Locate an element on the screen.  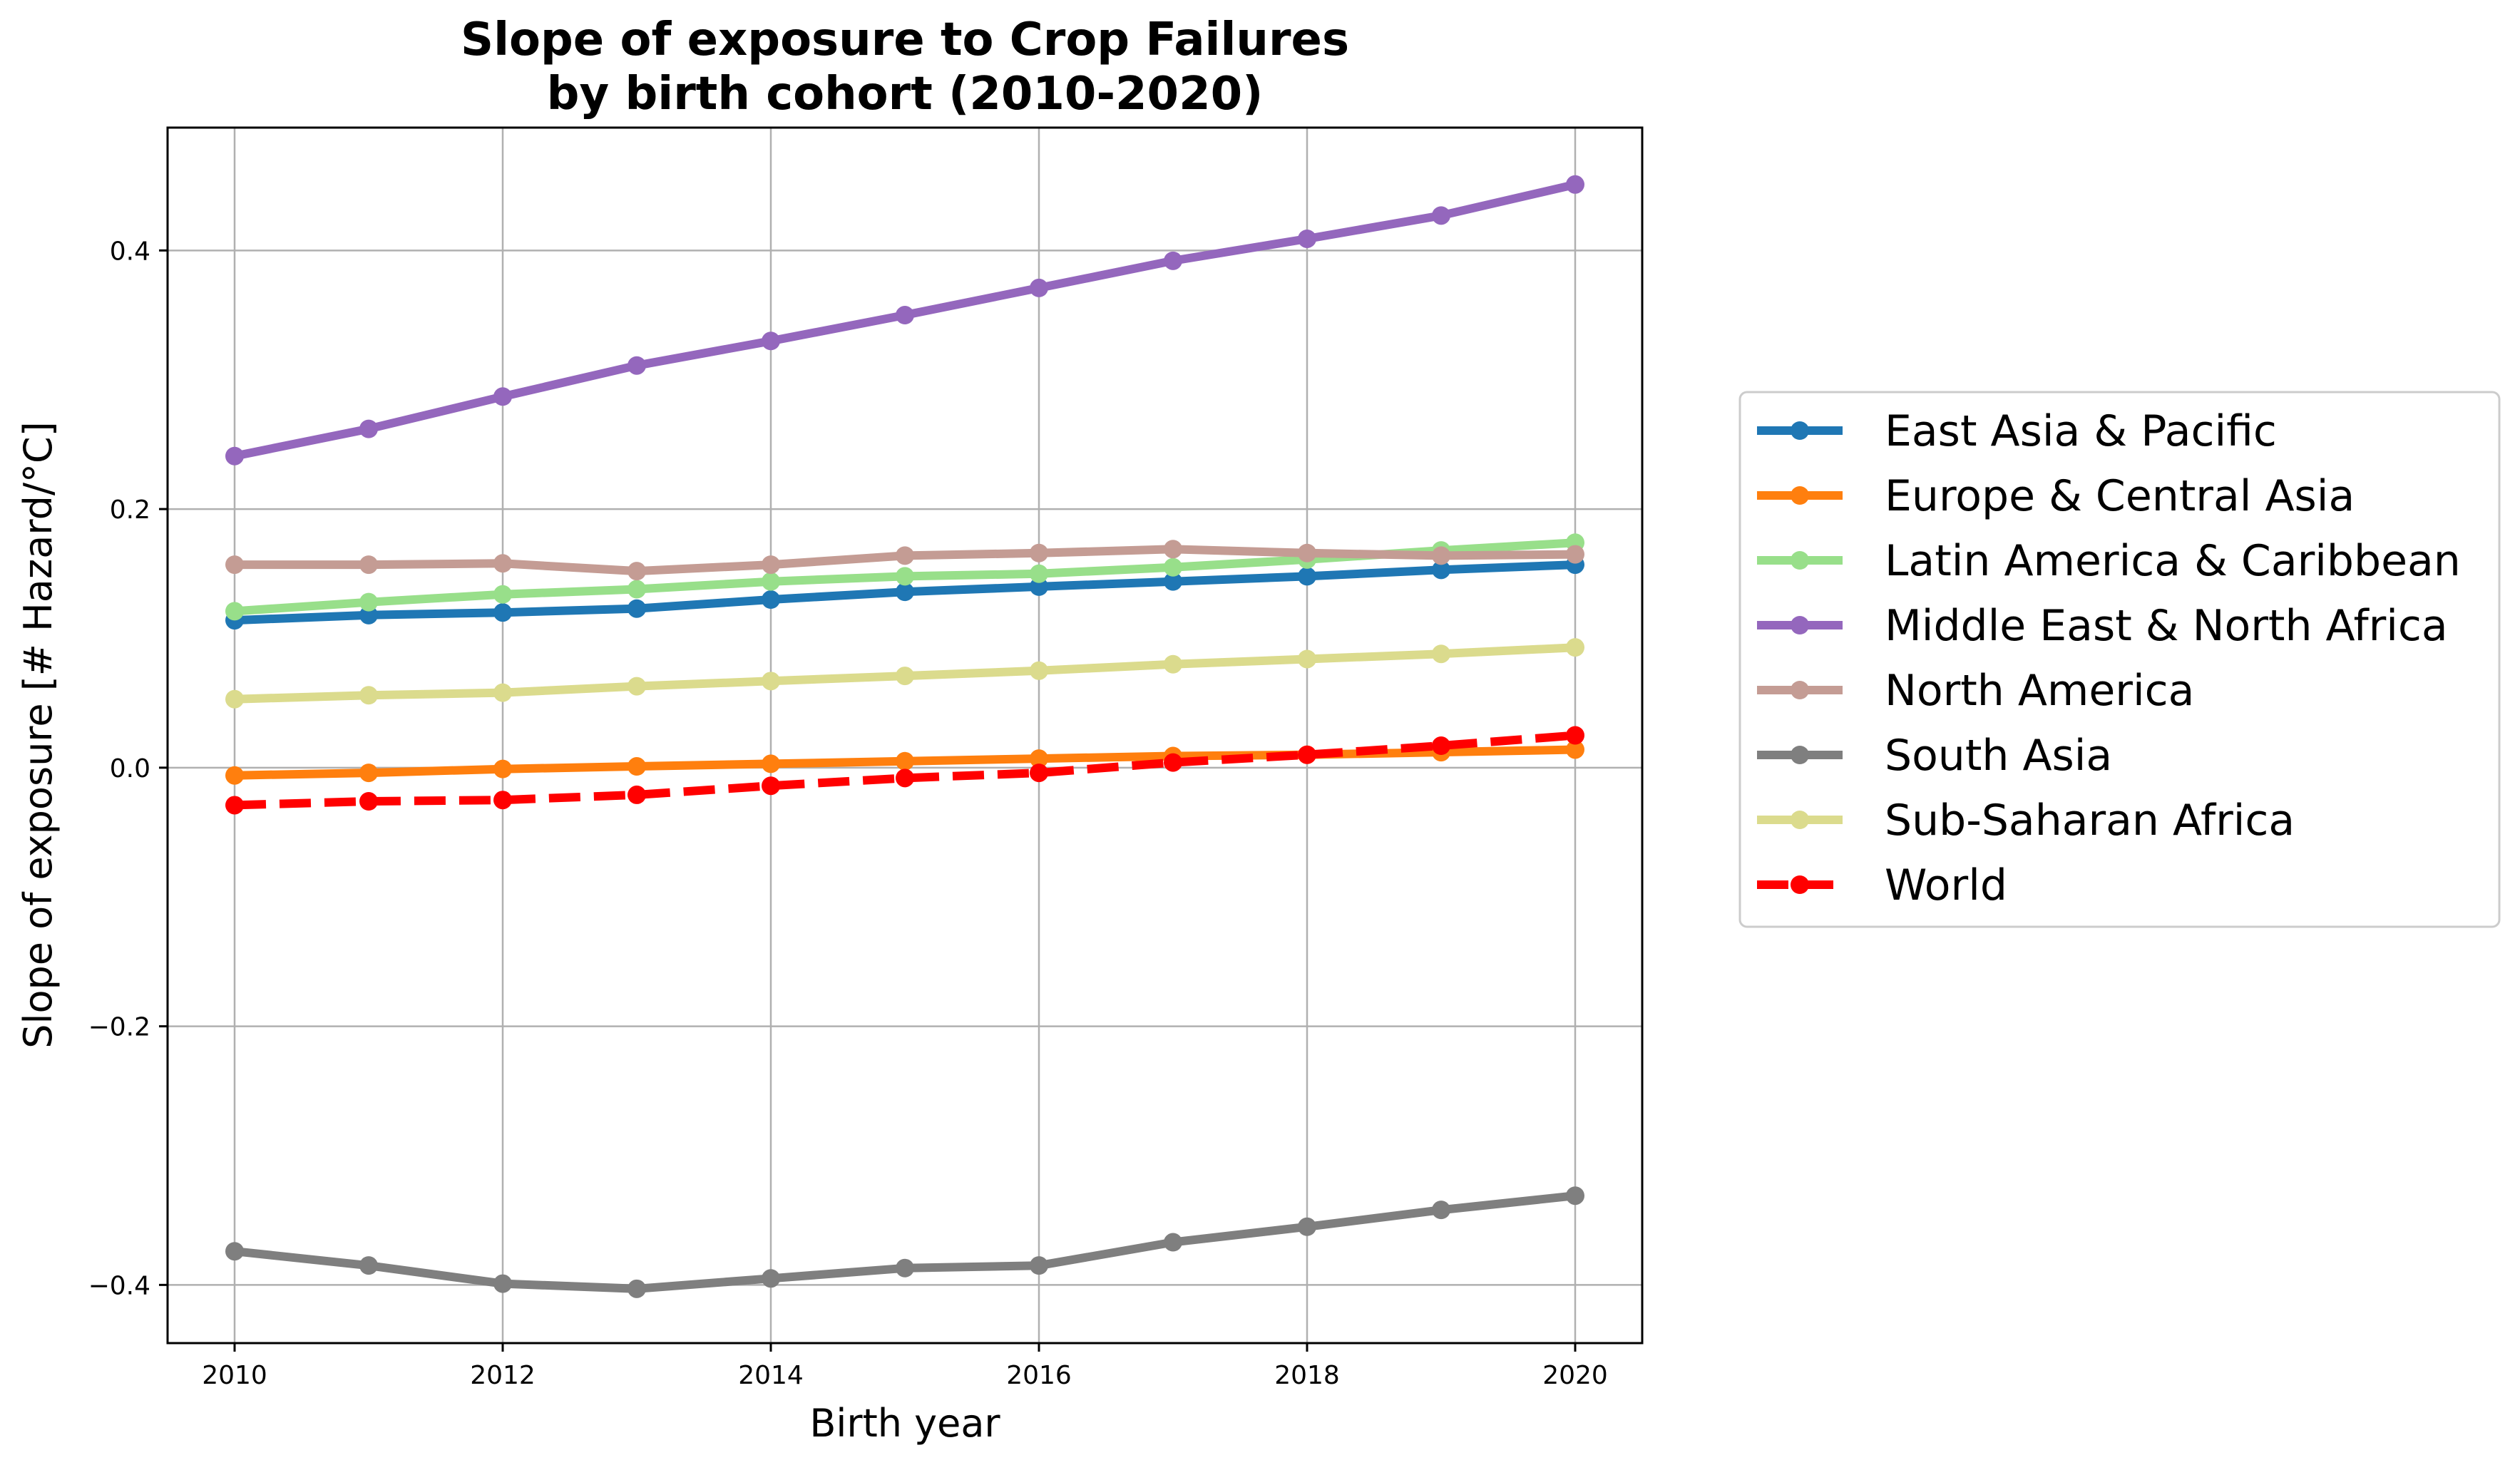
series-south-asia is located at coordinates (904, 1242).